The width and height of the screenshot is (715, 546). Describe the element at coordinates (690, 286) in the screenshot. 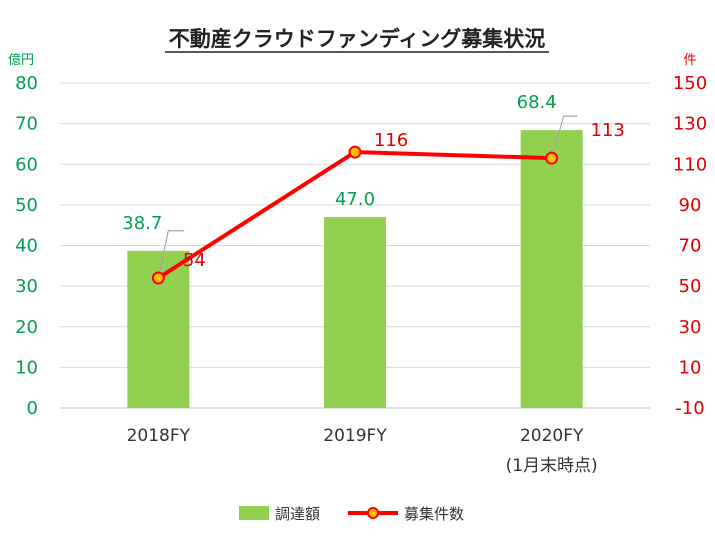

I see `right-tick-label: 50` at that location.